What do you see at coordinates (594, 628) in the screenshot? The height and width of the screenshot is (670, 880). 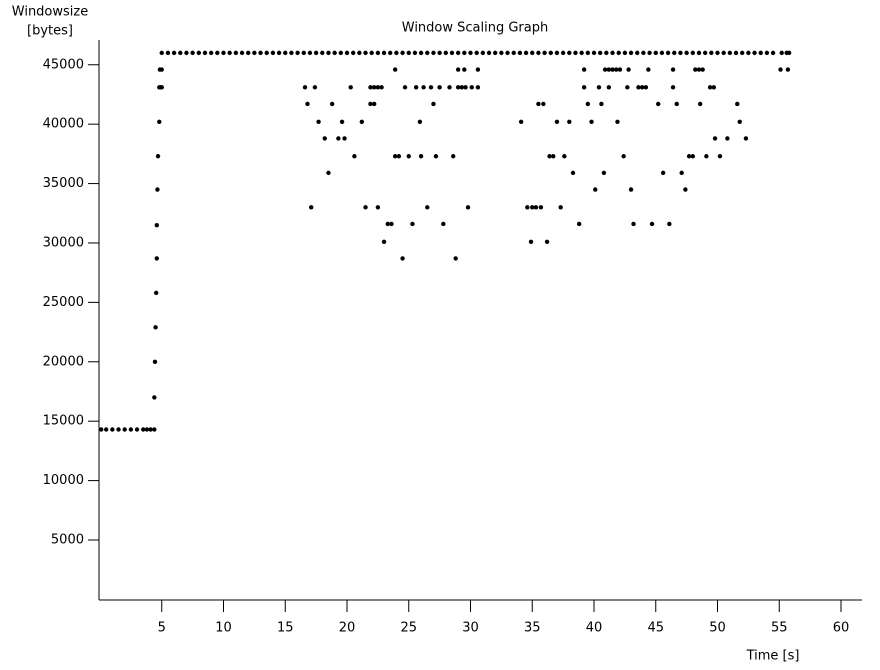 I see `x-tick-label: 40` at bounding box center [594, 628].